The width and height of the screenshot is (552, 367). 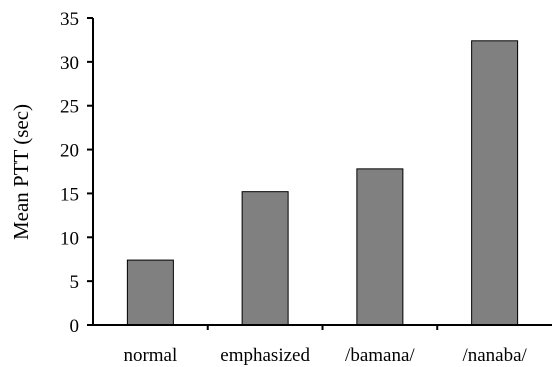 I want to click on x-category-label: /bamana/, so click(x=380, y=355).